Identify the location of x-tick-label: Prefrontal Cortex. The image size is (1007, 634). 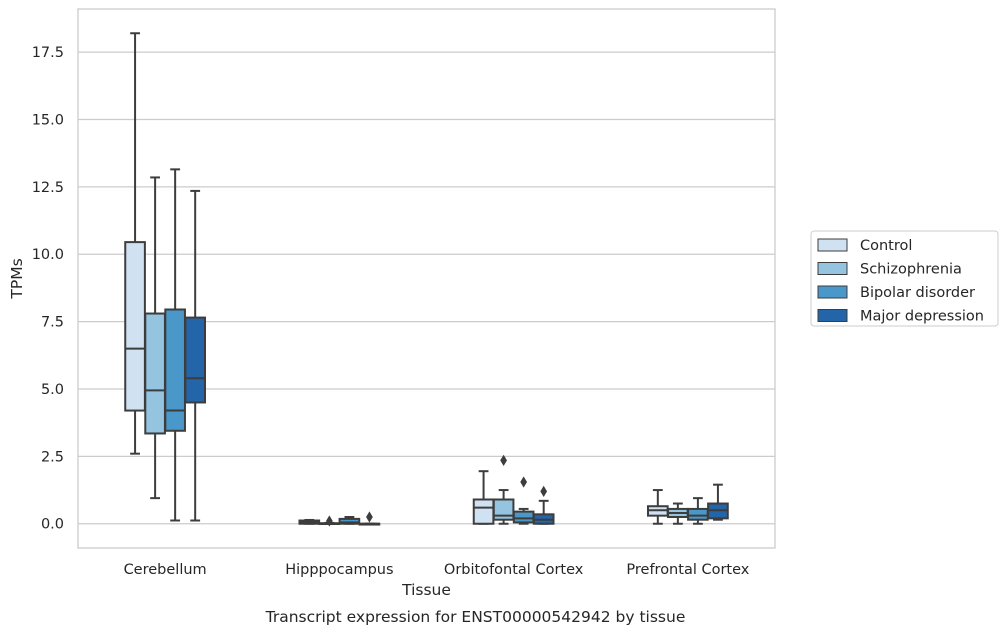
(687, 570).